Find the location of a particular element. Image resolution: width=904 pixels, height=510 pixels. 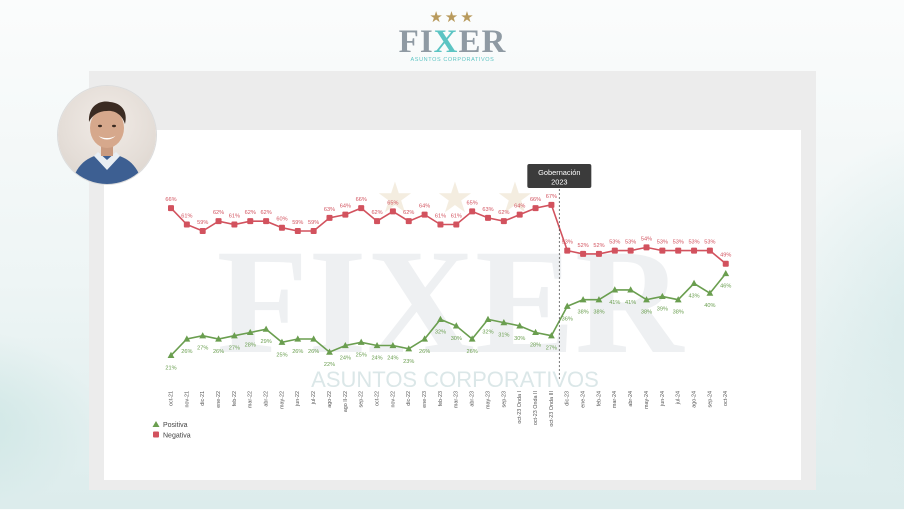

tick-label: jul-24 is located at coordinates (679, 398).